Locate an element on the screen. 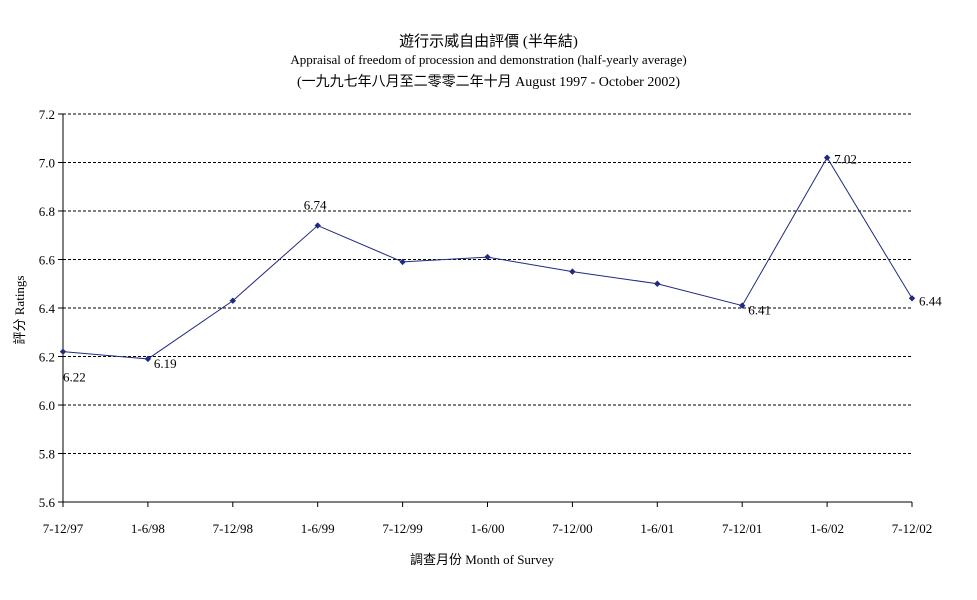  y-tick-label: 6.0 is located at coordinates (47, 405).